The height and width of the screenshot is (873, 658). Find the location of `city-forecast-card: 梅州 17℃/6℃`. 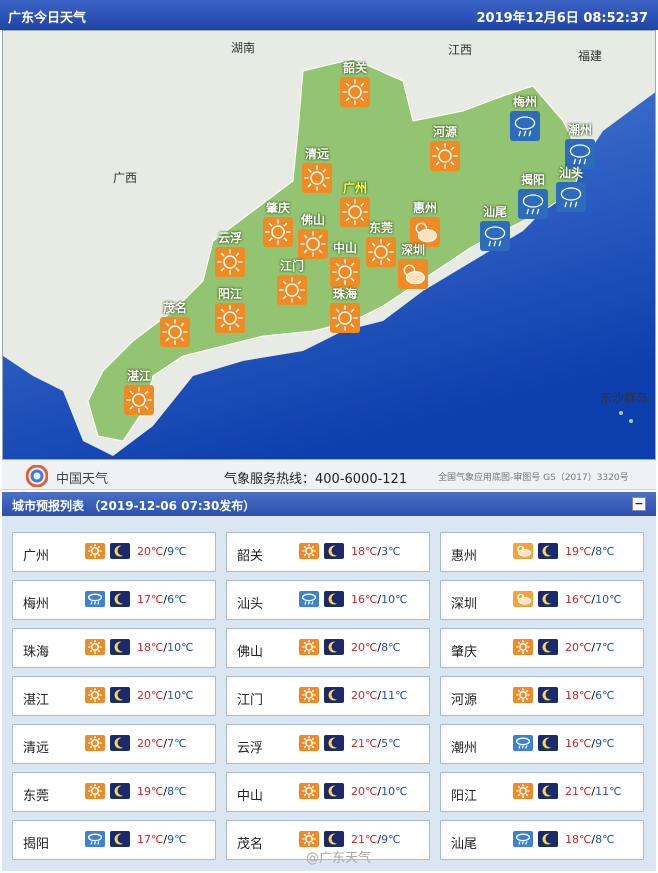

city-forecast-card: 梅州 17℃/6℃ is located at coordinates (114, 600).